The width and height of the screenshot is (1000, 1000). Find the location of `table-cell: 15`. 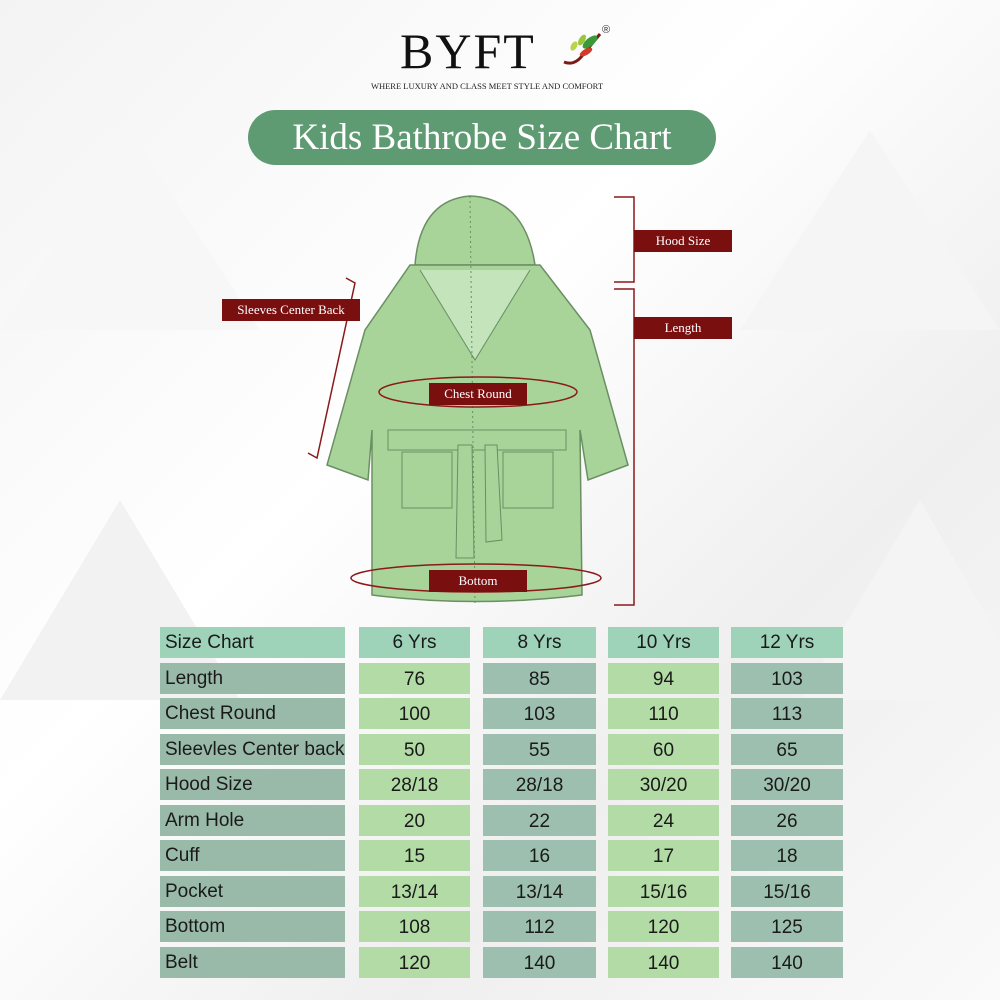

table-cell: 15 is located at coordinates (414, 855).